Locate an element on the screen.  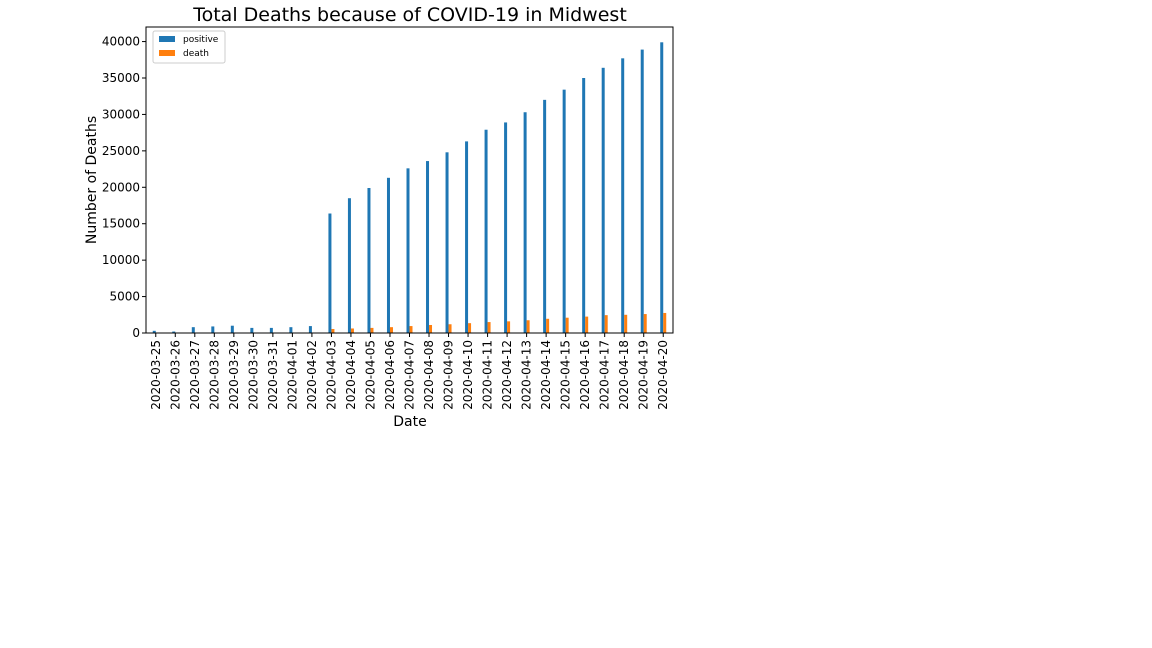
x-tick-label-2020-03-31: 2020-03-31 is located at coordinates (273, 375).